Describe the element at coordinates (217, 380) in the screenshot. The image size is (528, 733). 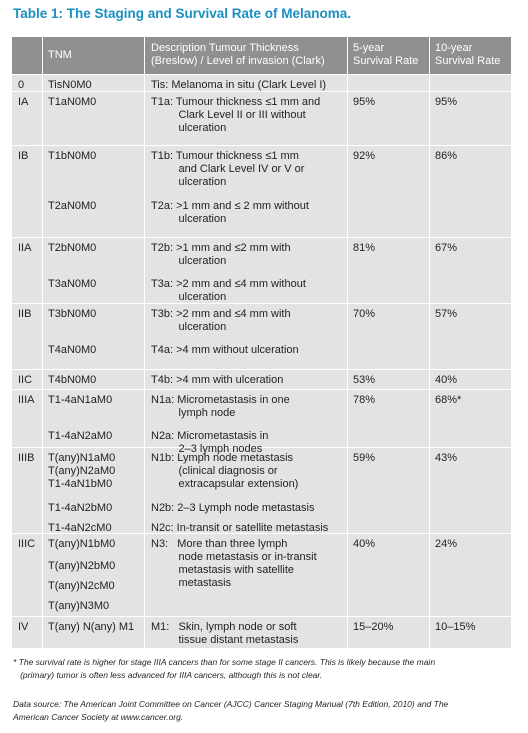
I see `description-cell: T4b: >4 mm with ulceration` at that location.